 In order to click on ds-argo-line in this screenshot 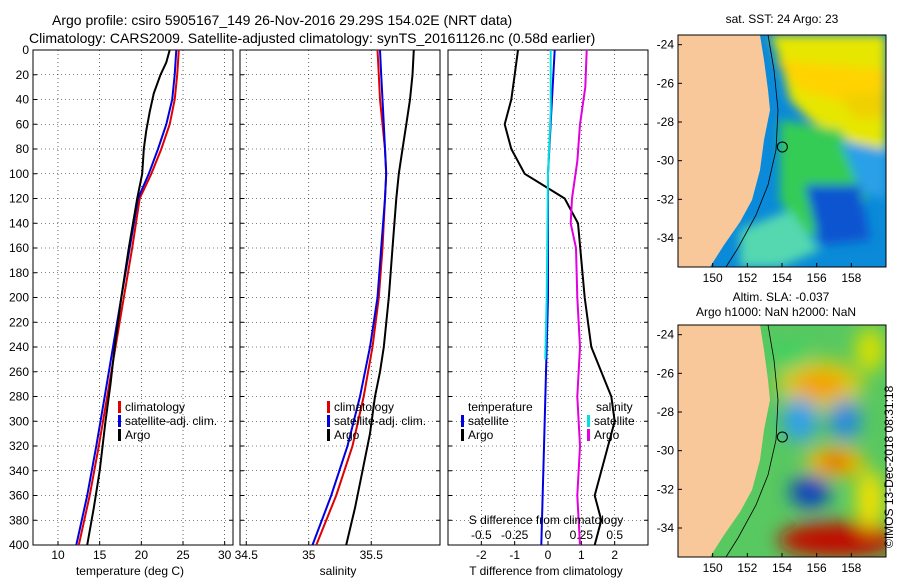, I will do `click(578, 297)`.